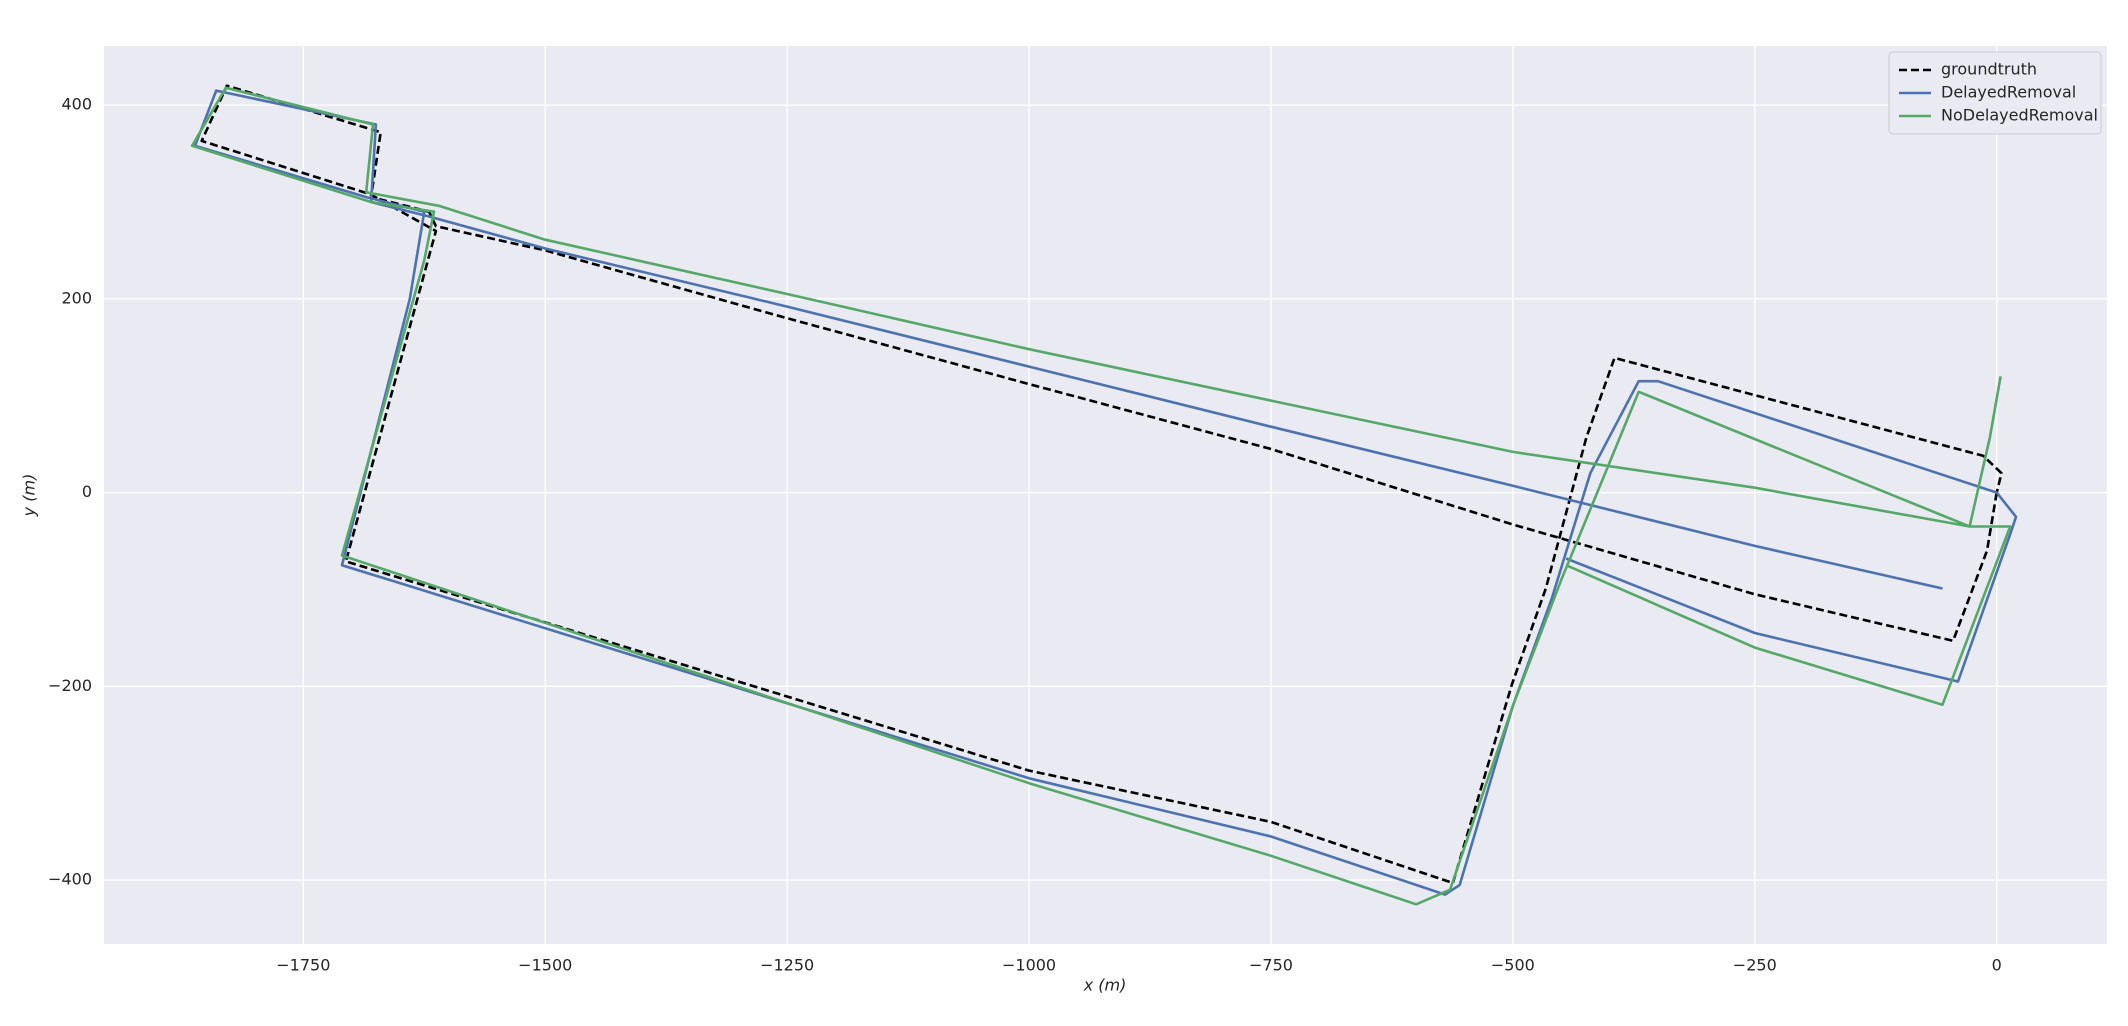 The height and width of the screenshot is (1026, 2128). I want to click on x-tick-label: −1750, so click(303, 965).